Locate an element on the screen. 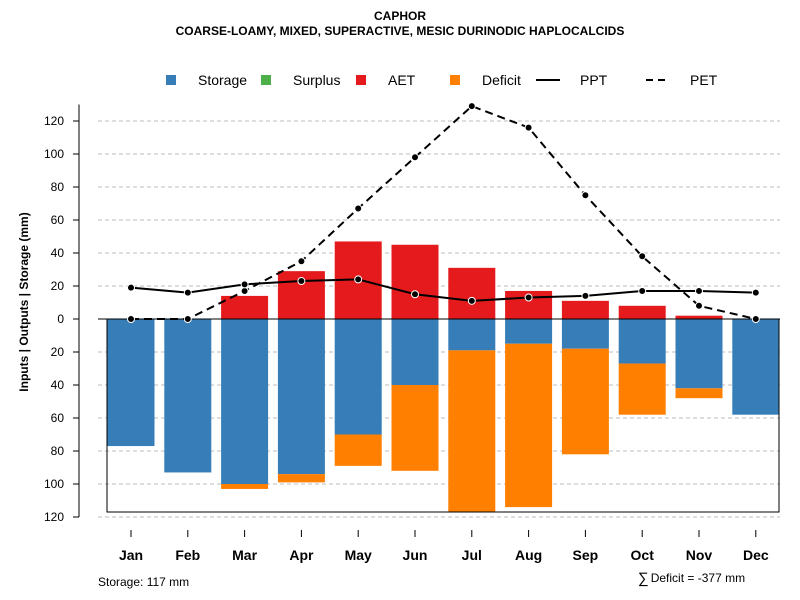 The image size is (800, 600). aet-bar-jul is located at coordinates (472, 293).